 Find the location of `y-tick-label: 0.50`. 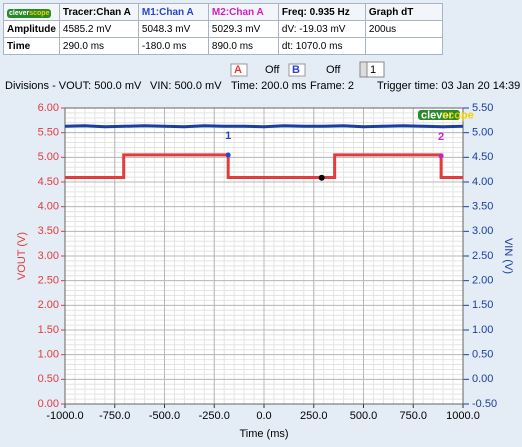

y-tick-label: 0.50 is located at coordinates (48, 379).